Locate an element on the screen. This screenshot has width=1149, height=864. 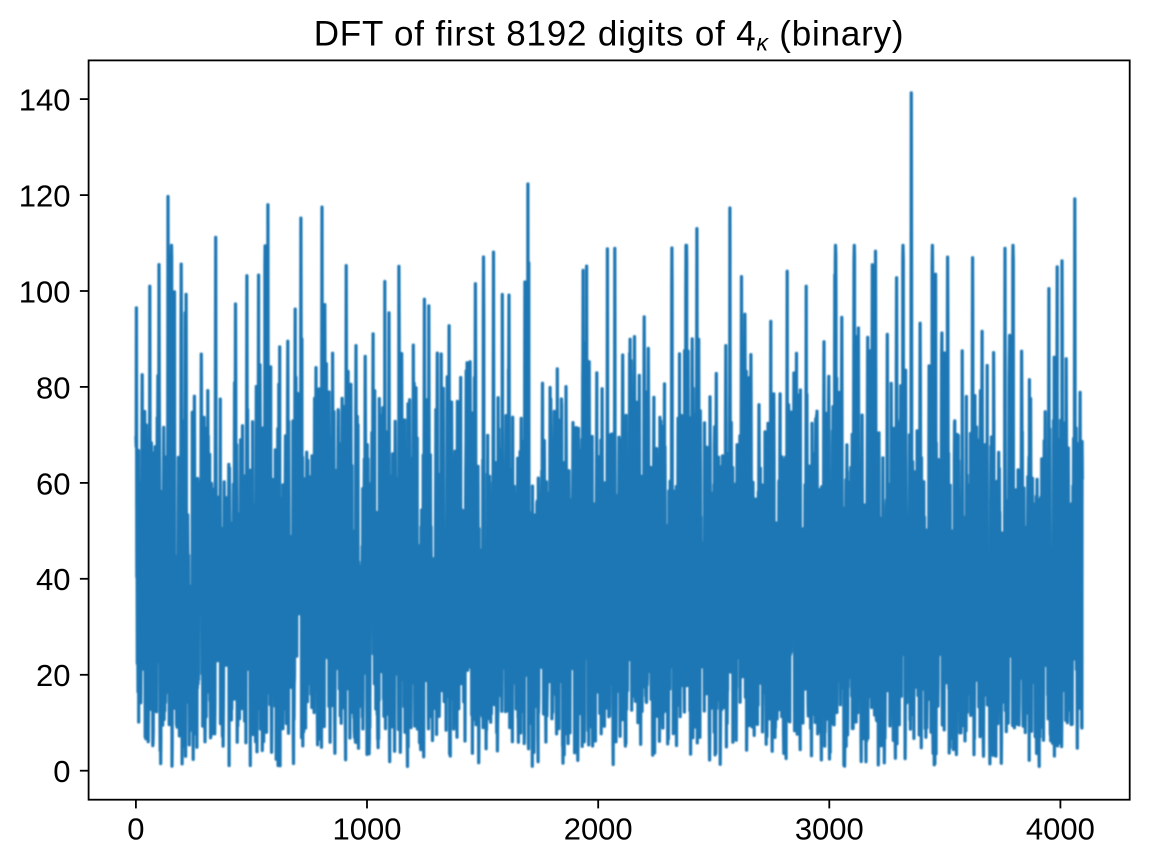
svg-text: 1000 is located at coordinates (367, 828).